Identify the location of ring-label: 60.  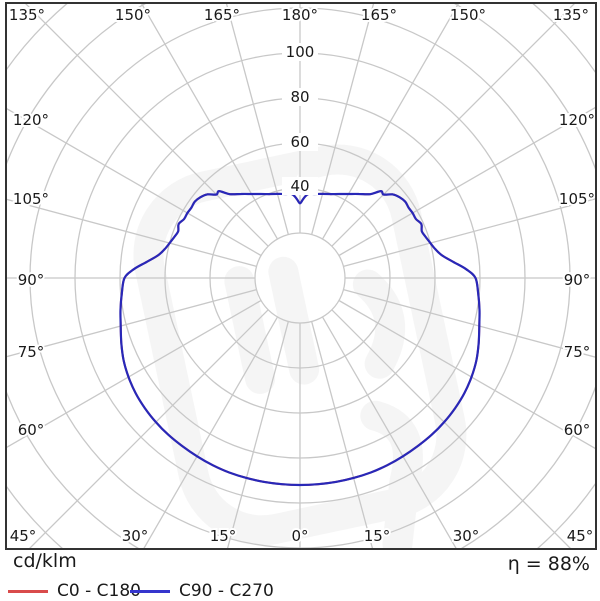
(299, 142).